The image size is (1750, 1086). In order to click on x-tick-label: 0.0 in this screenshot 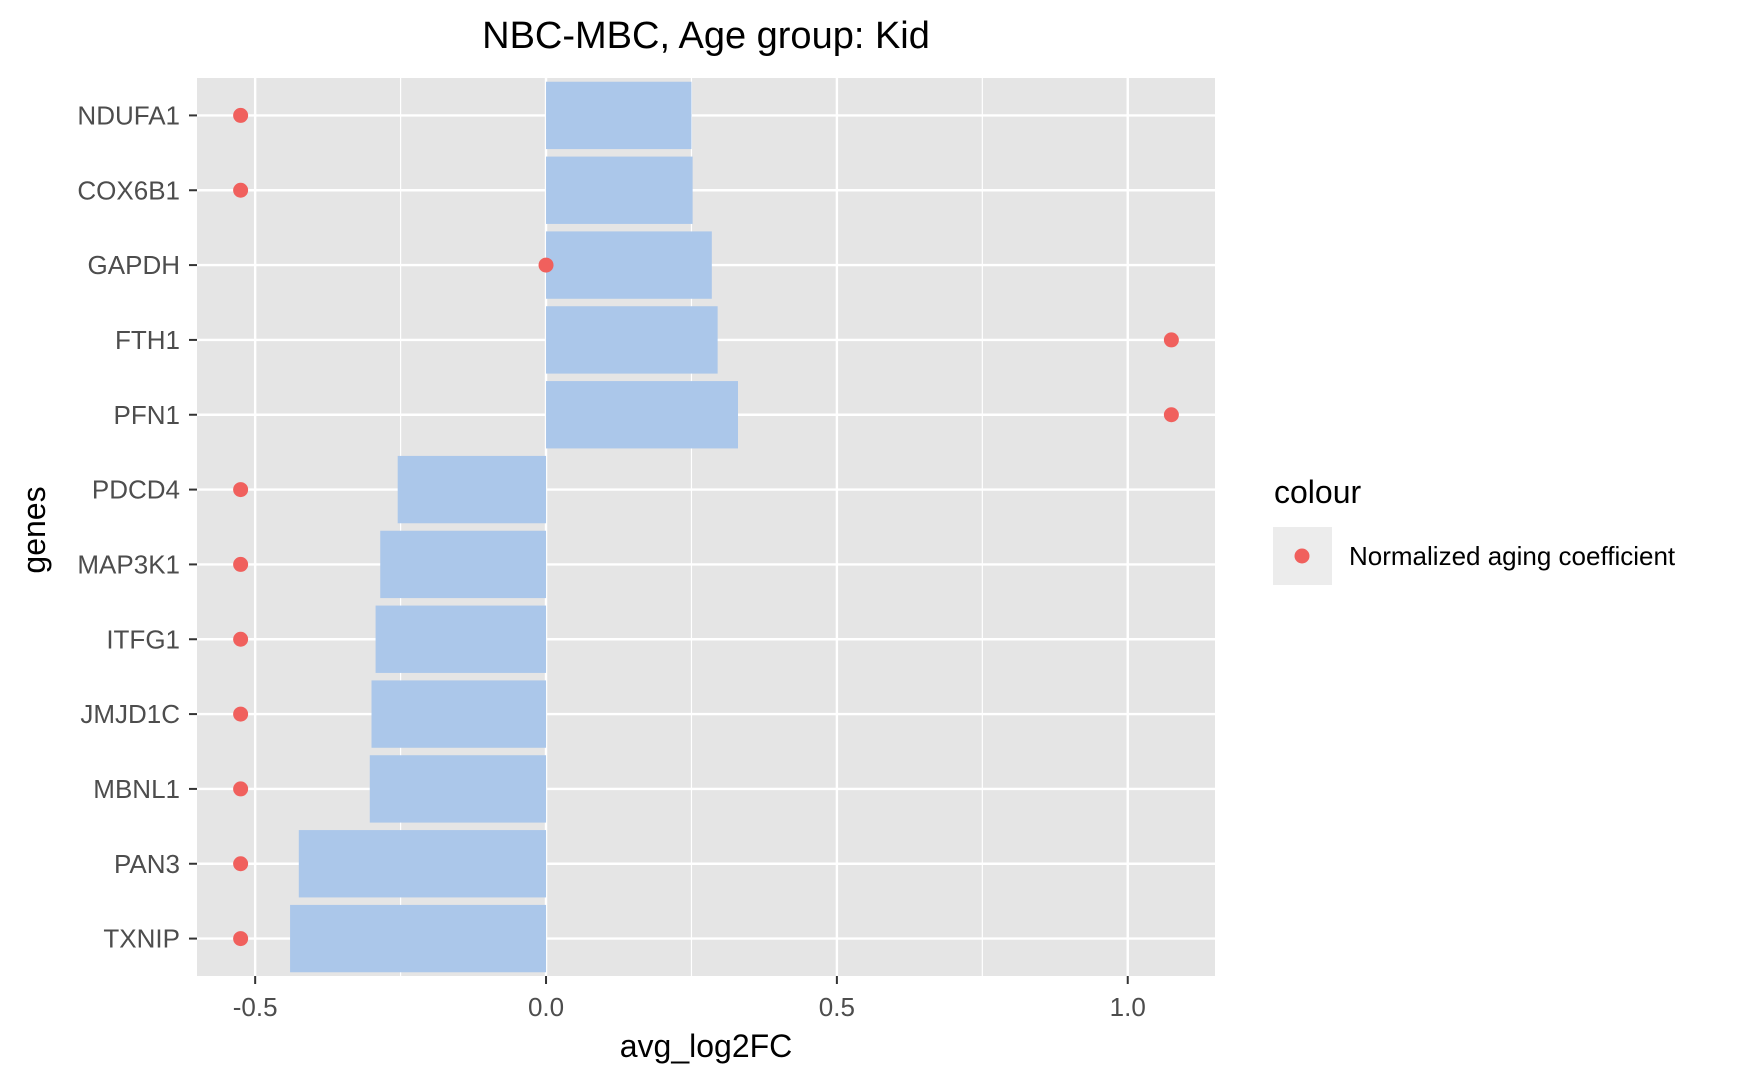, I will do `click(546, 1007)`.